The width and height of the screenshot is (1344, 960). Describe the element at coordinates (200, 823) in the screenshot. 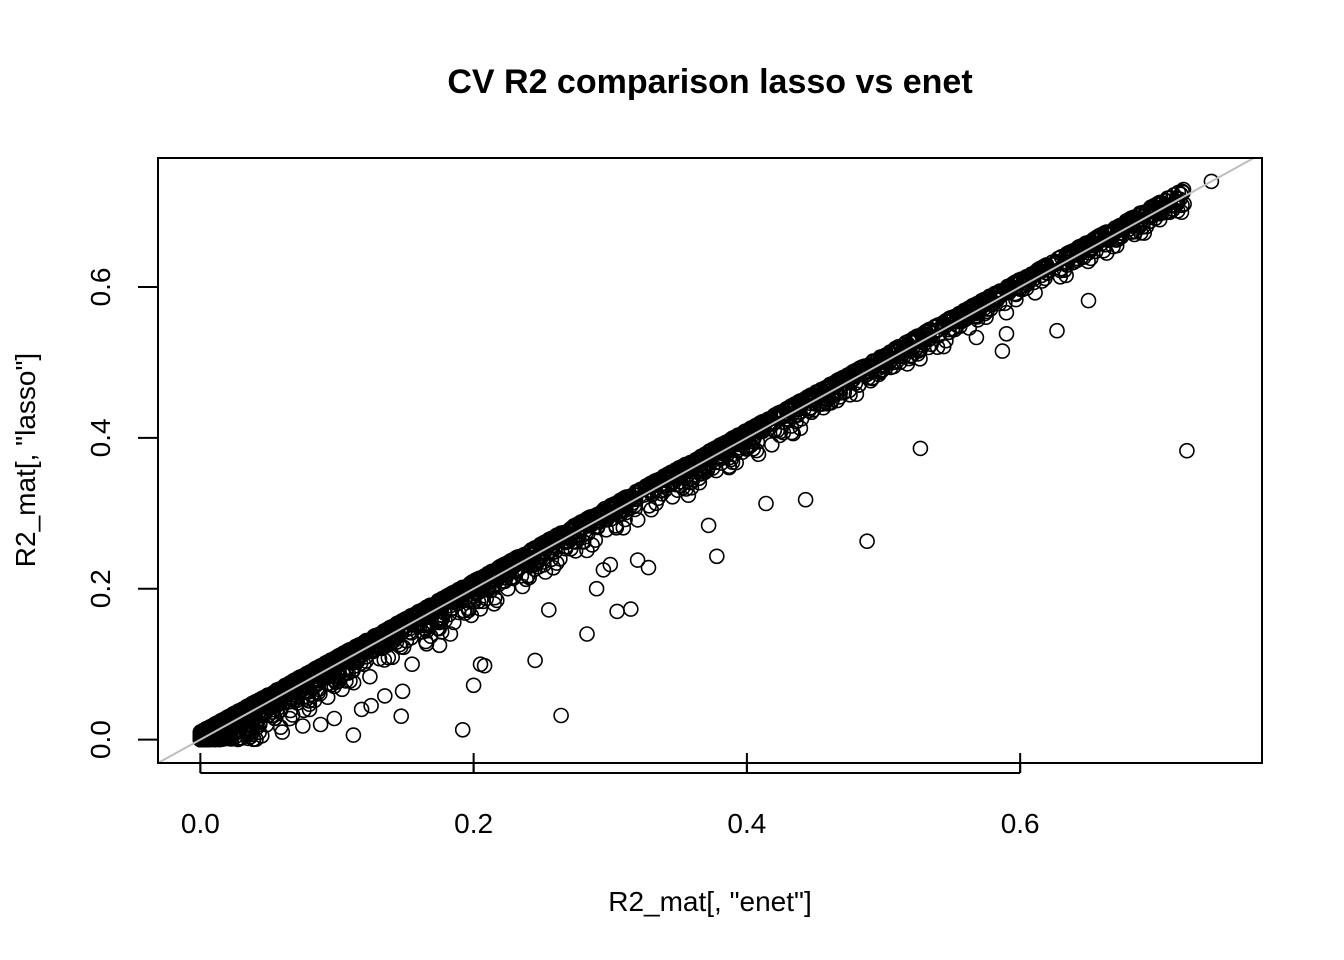

I see `x-tick-label: 0.0` at that location.